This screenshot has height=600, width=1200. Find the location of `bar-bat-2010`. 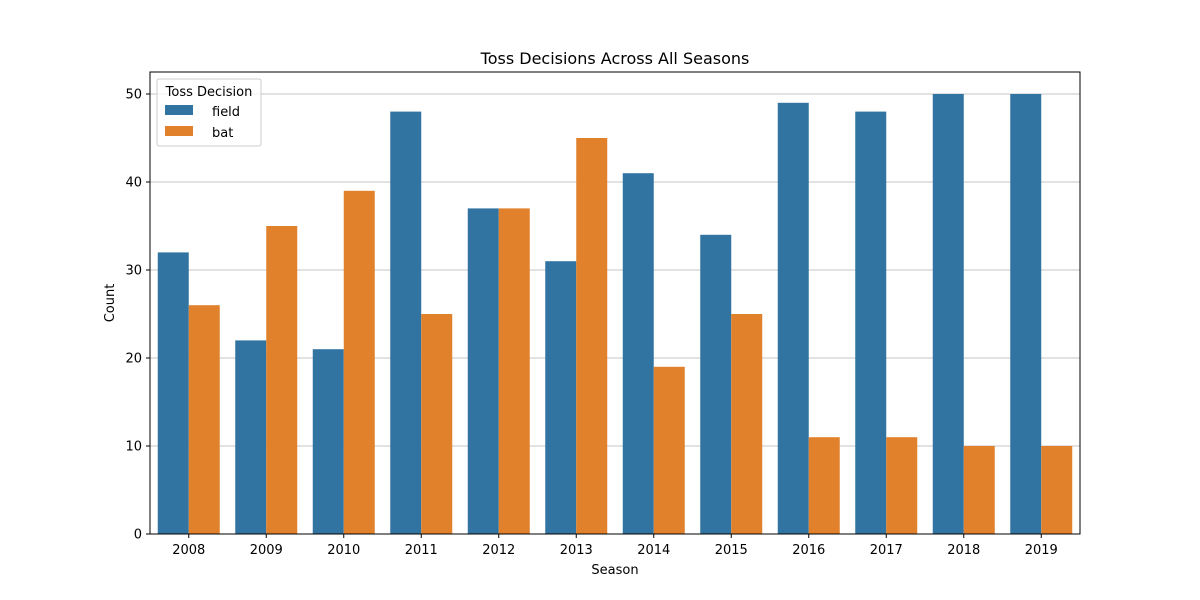

bar-bat-2010 is located at coordinates (359, 362).